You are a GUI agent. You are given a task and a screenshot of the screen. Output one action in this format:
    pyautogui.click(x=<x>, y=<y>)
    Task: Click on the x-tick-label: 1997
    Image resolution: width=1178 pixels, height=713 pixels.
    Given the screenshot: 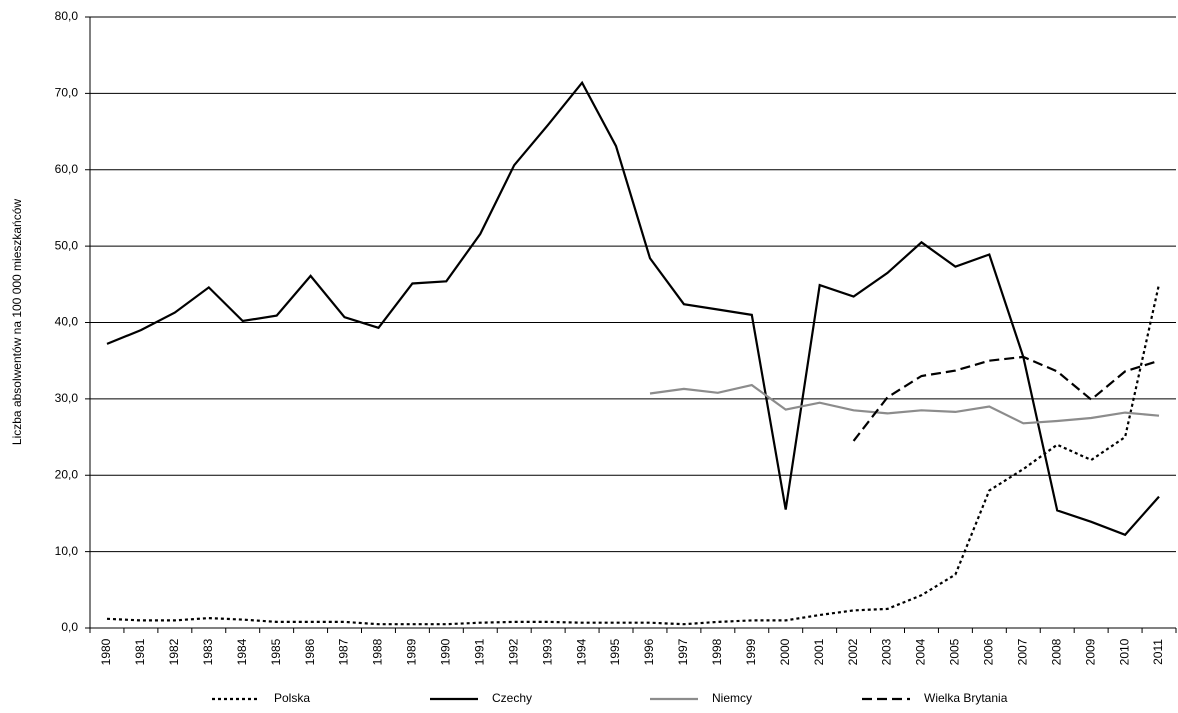 What is the action you would take?
    pyautogui.click(x=683, y=651)
    